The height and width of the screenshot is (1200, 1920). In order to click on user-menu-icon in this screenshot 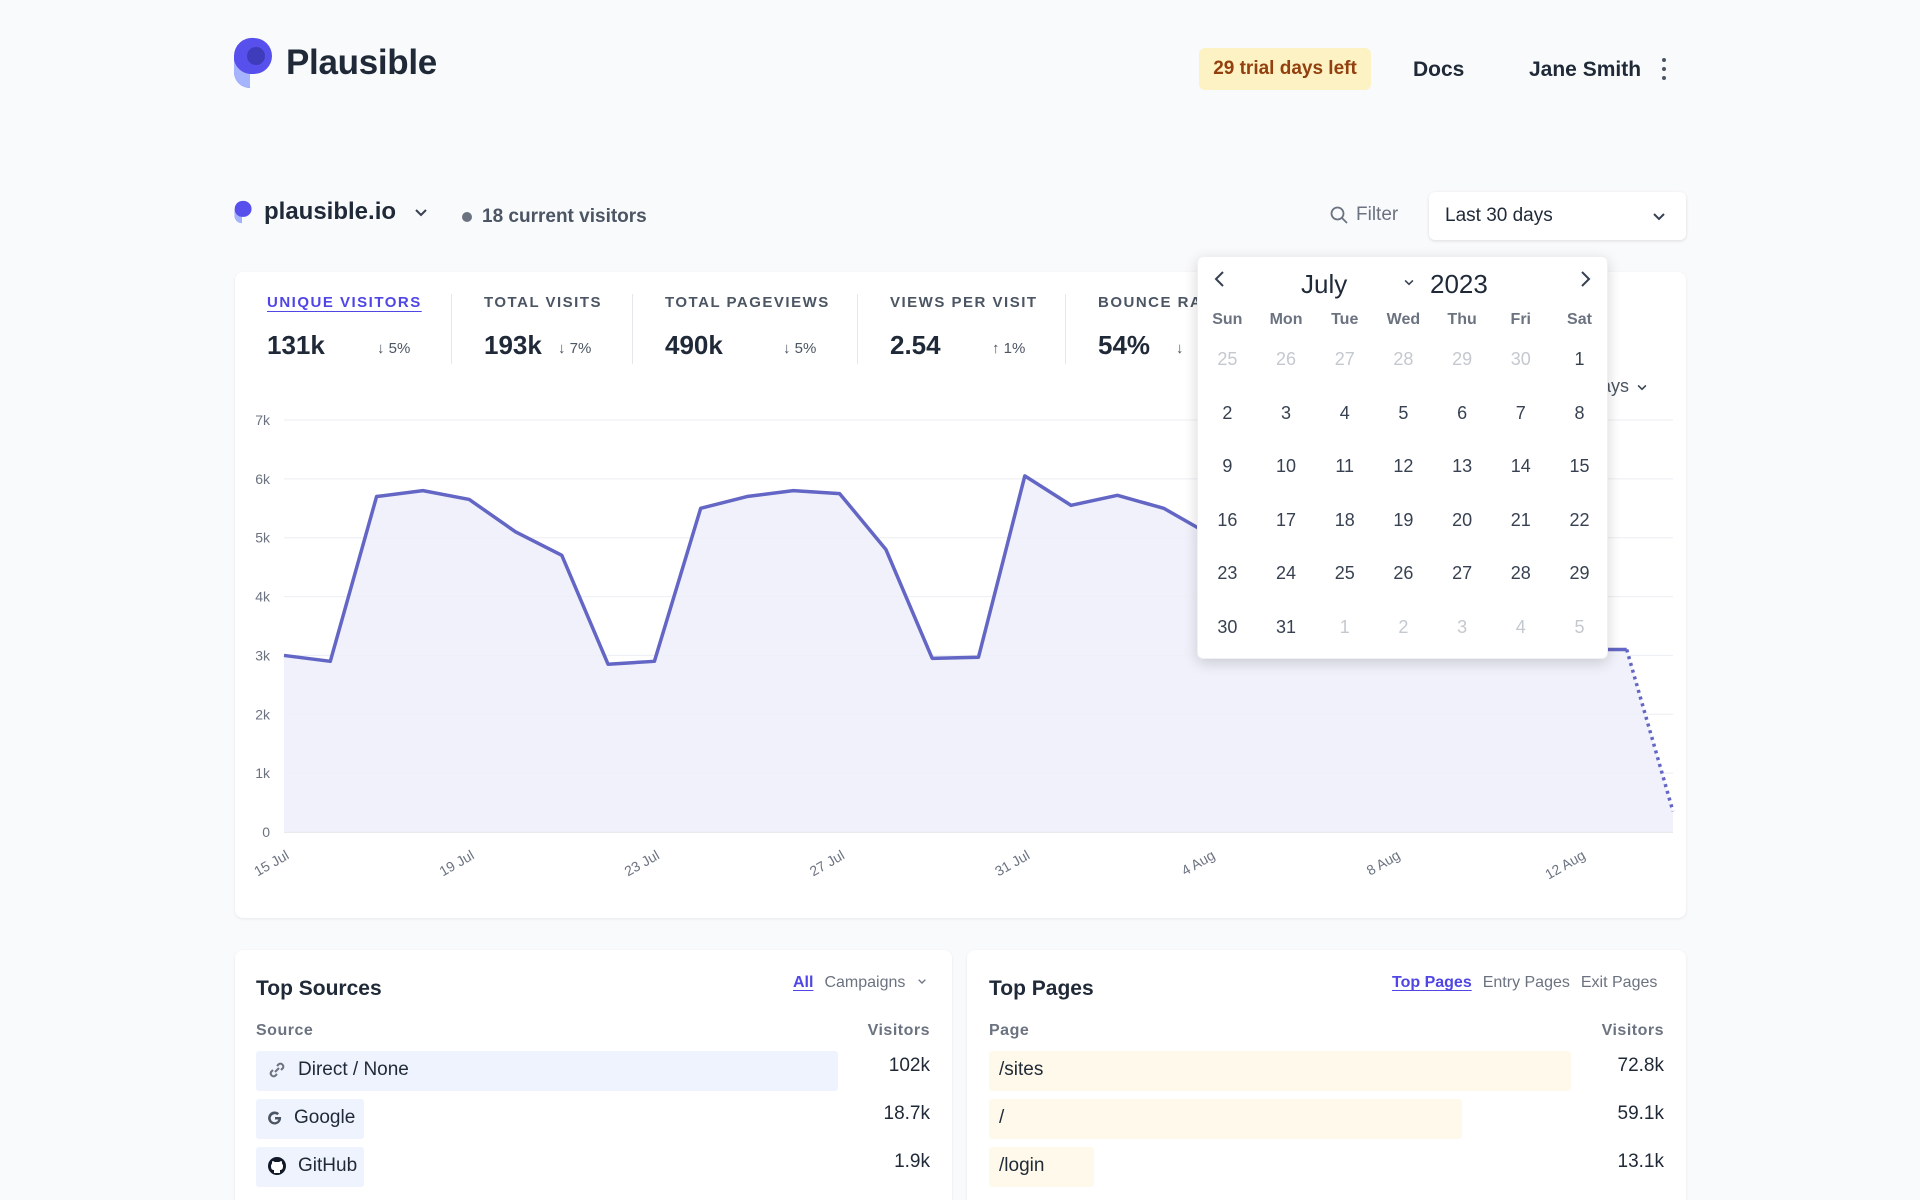, I will do `click(1664, 69)`.